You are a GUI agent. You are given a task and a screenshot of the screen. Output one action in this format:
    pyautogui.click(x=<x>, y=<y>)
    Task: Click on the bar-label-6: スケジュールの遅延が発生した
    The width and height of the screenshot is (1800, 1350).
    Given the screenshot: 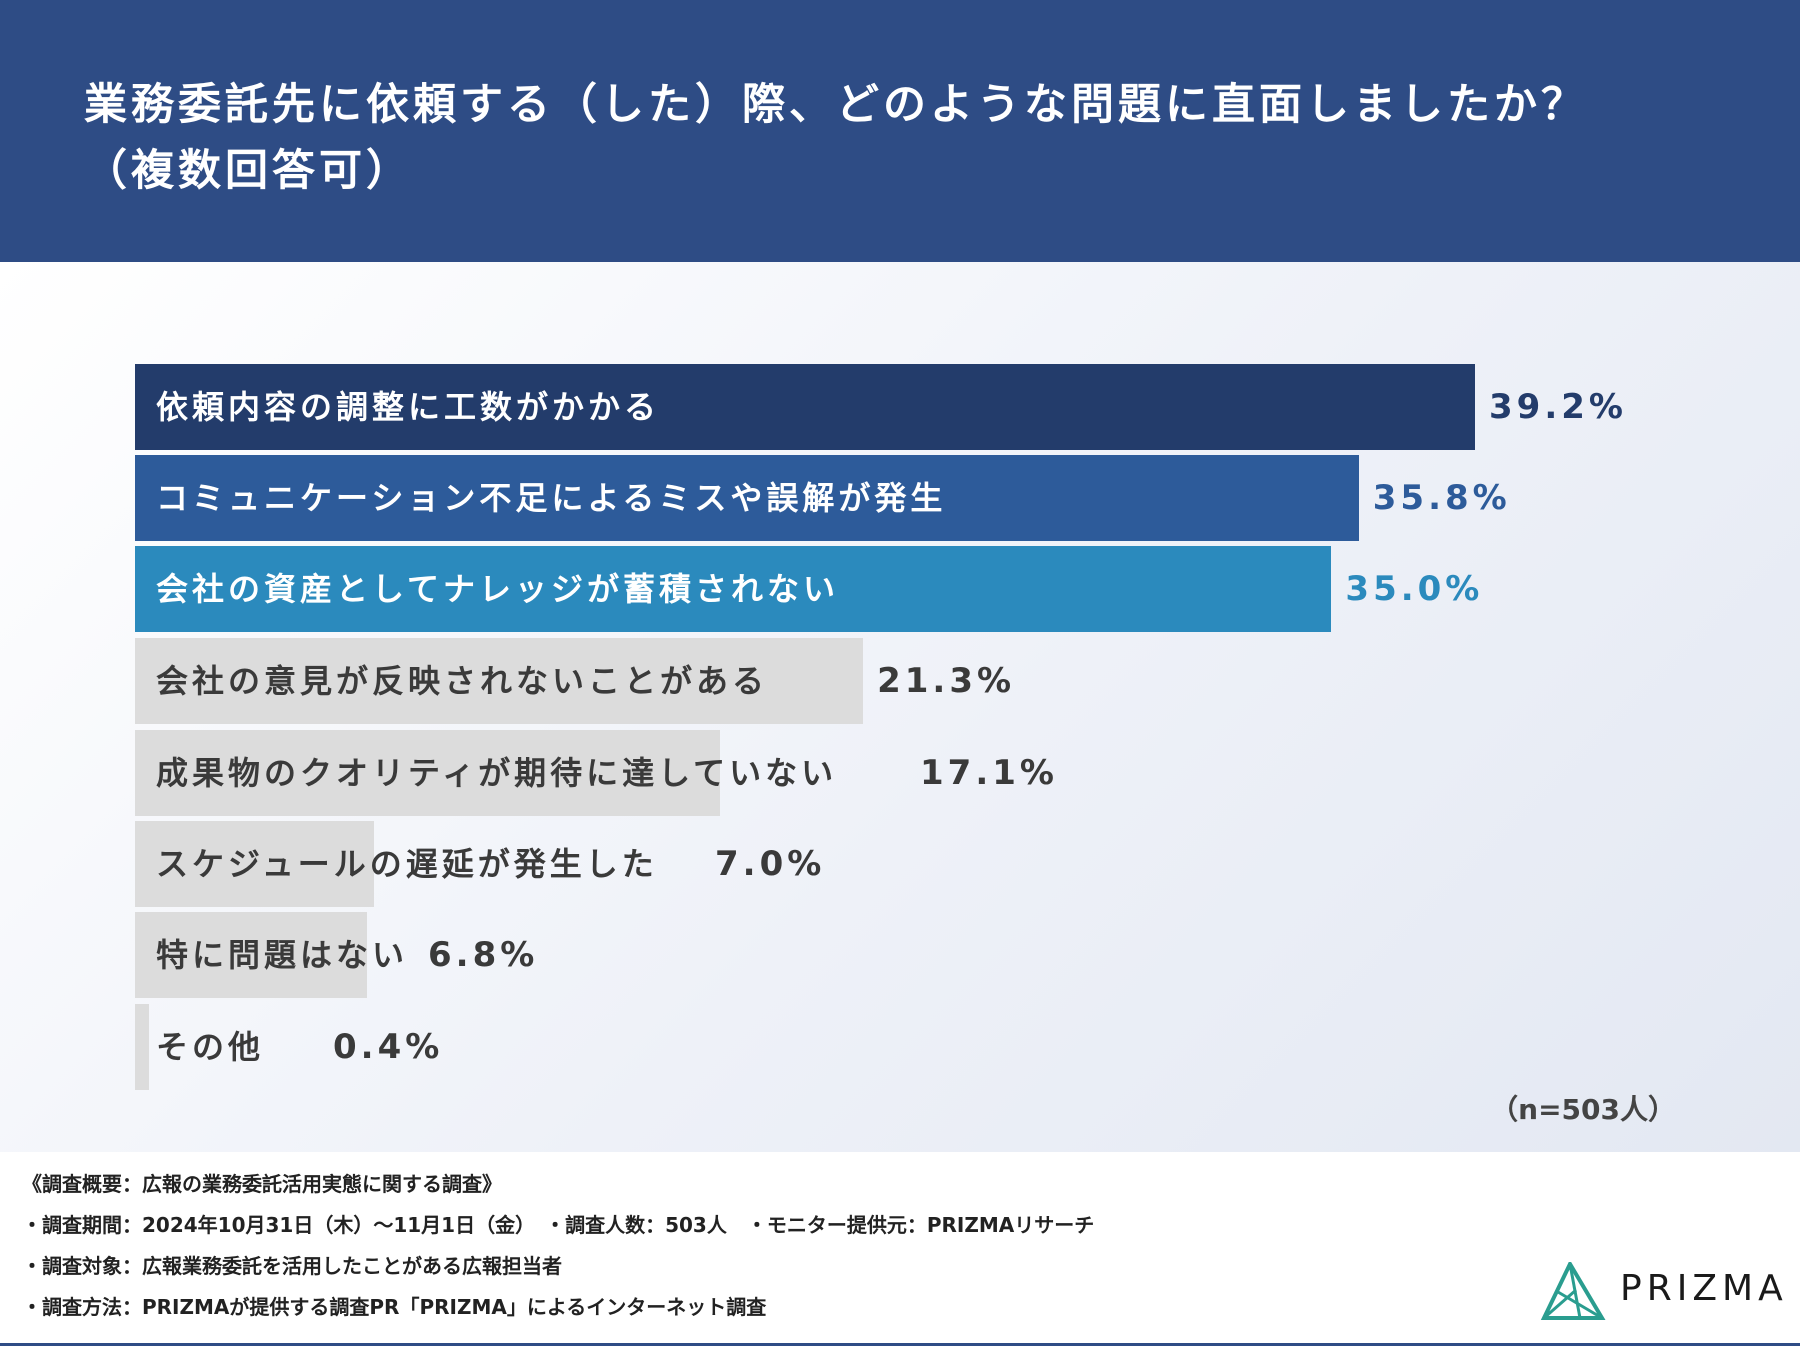 What is the action you would take?
    pyautogui.click(x=407, y=864)
    